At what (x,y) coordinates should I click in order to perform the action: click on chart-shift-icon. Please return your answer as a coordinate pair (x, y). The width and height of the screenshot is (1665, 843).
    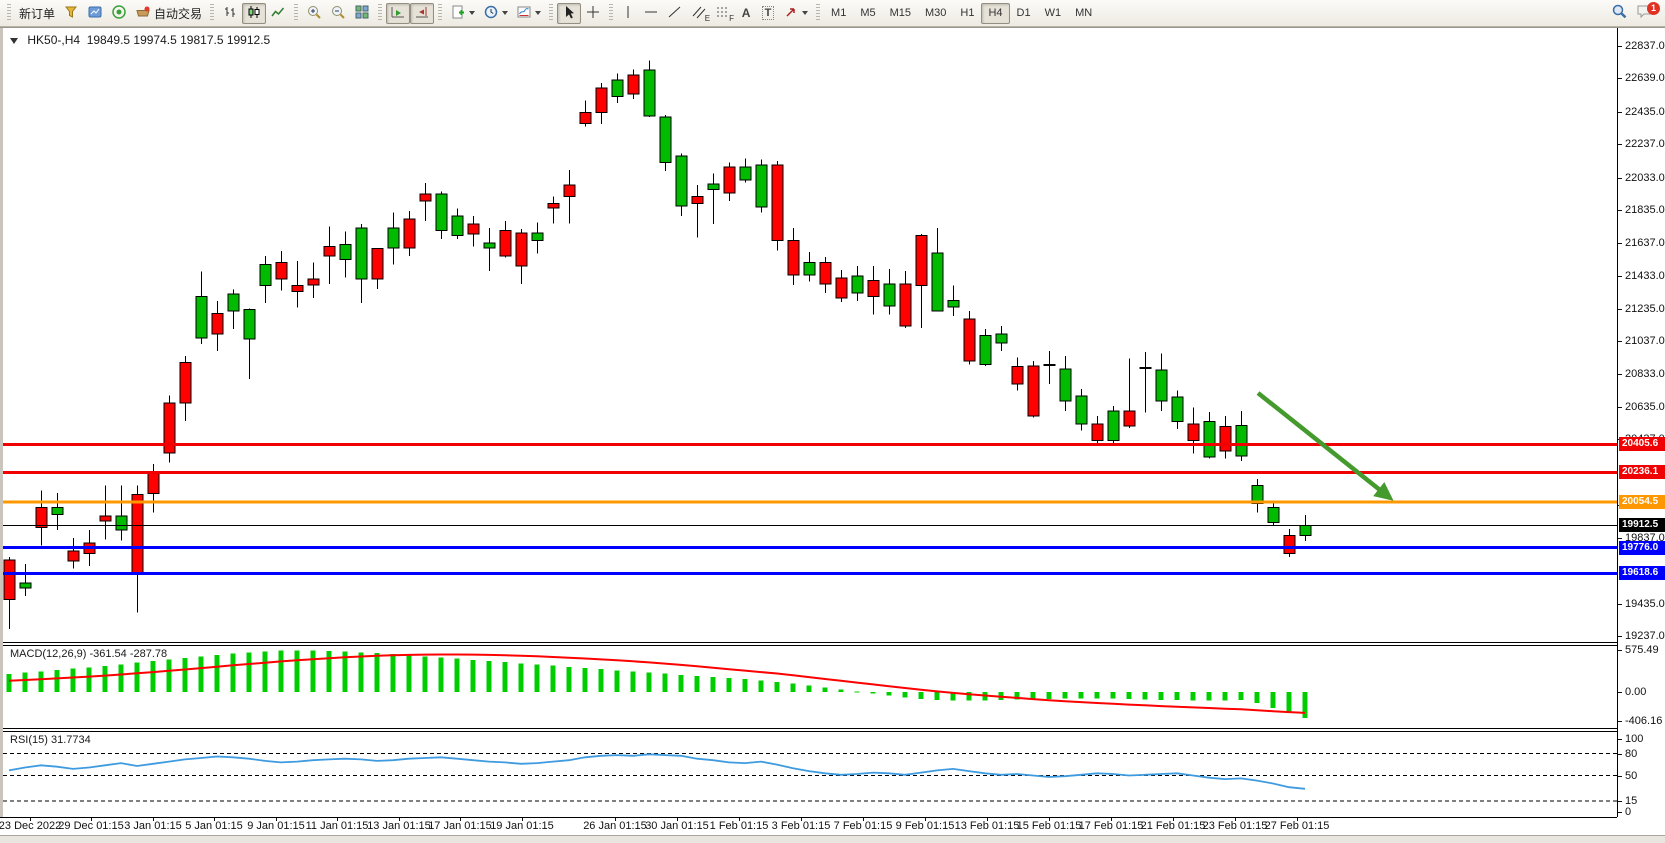
    Looking at the image, I should click on (422, 13).